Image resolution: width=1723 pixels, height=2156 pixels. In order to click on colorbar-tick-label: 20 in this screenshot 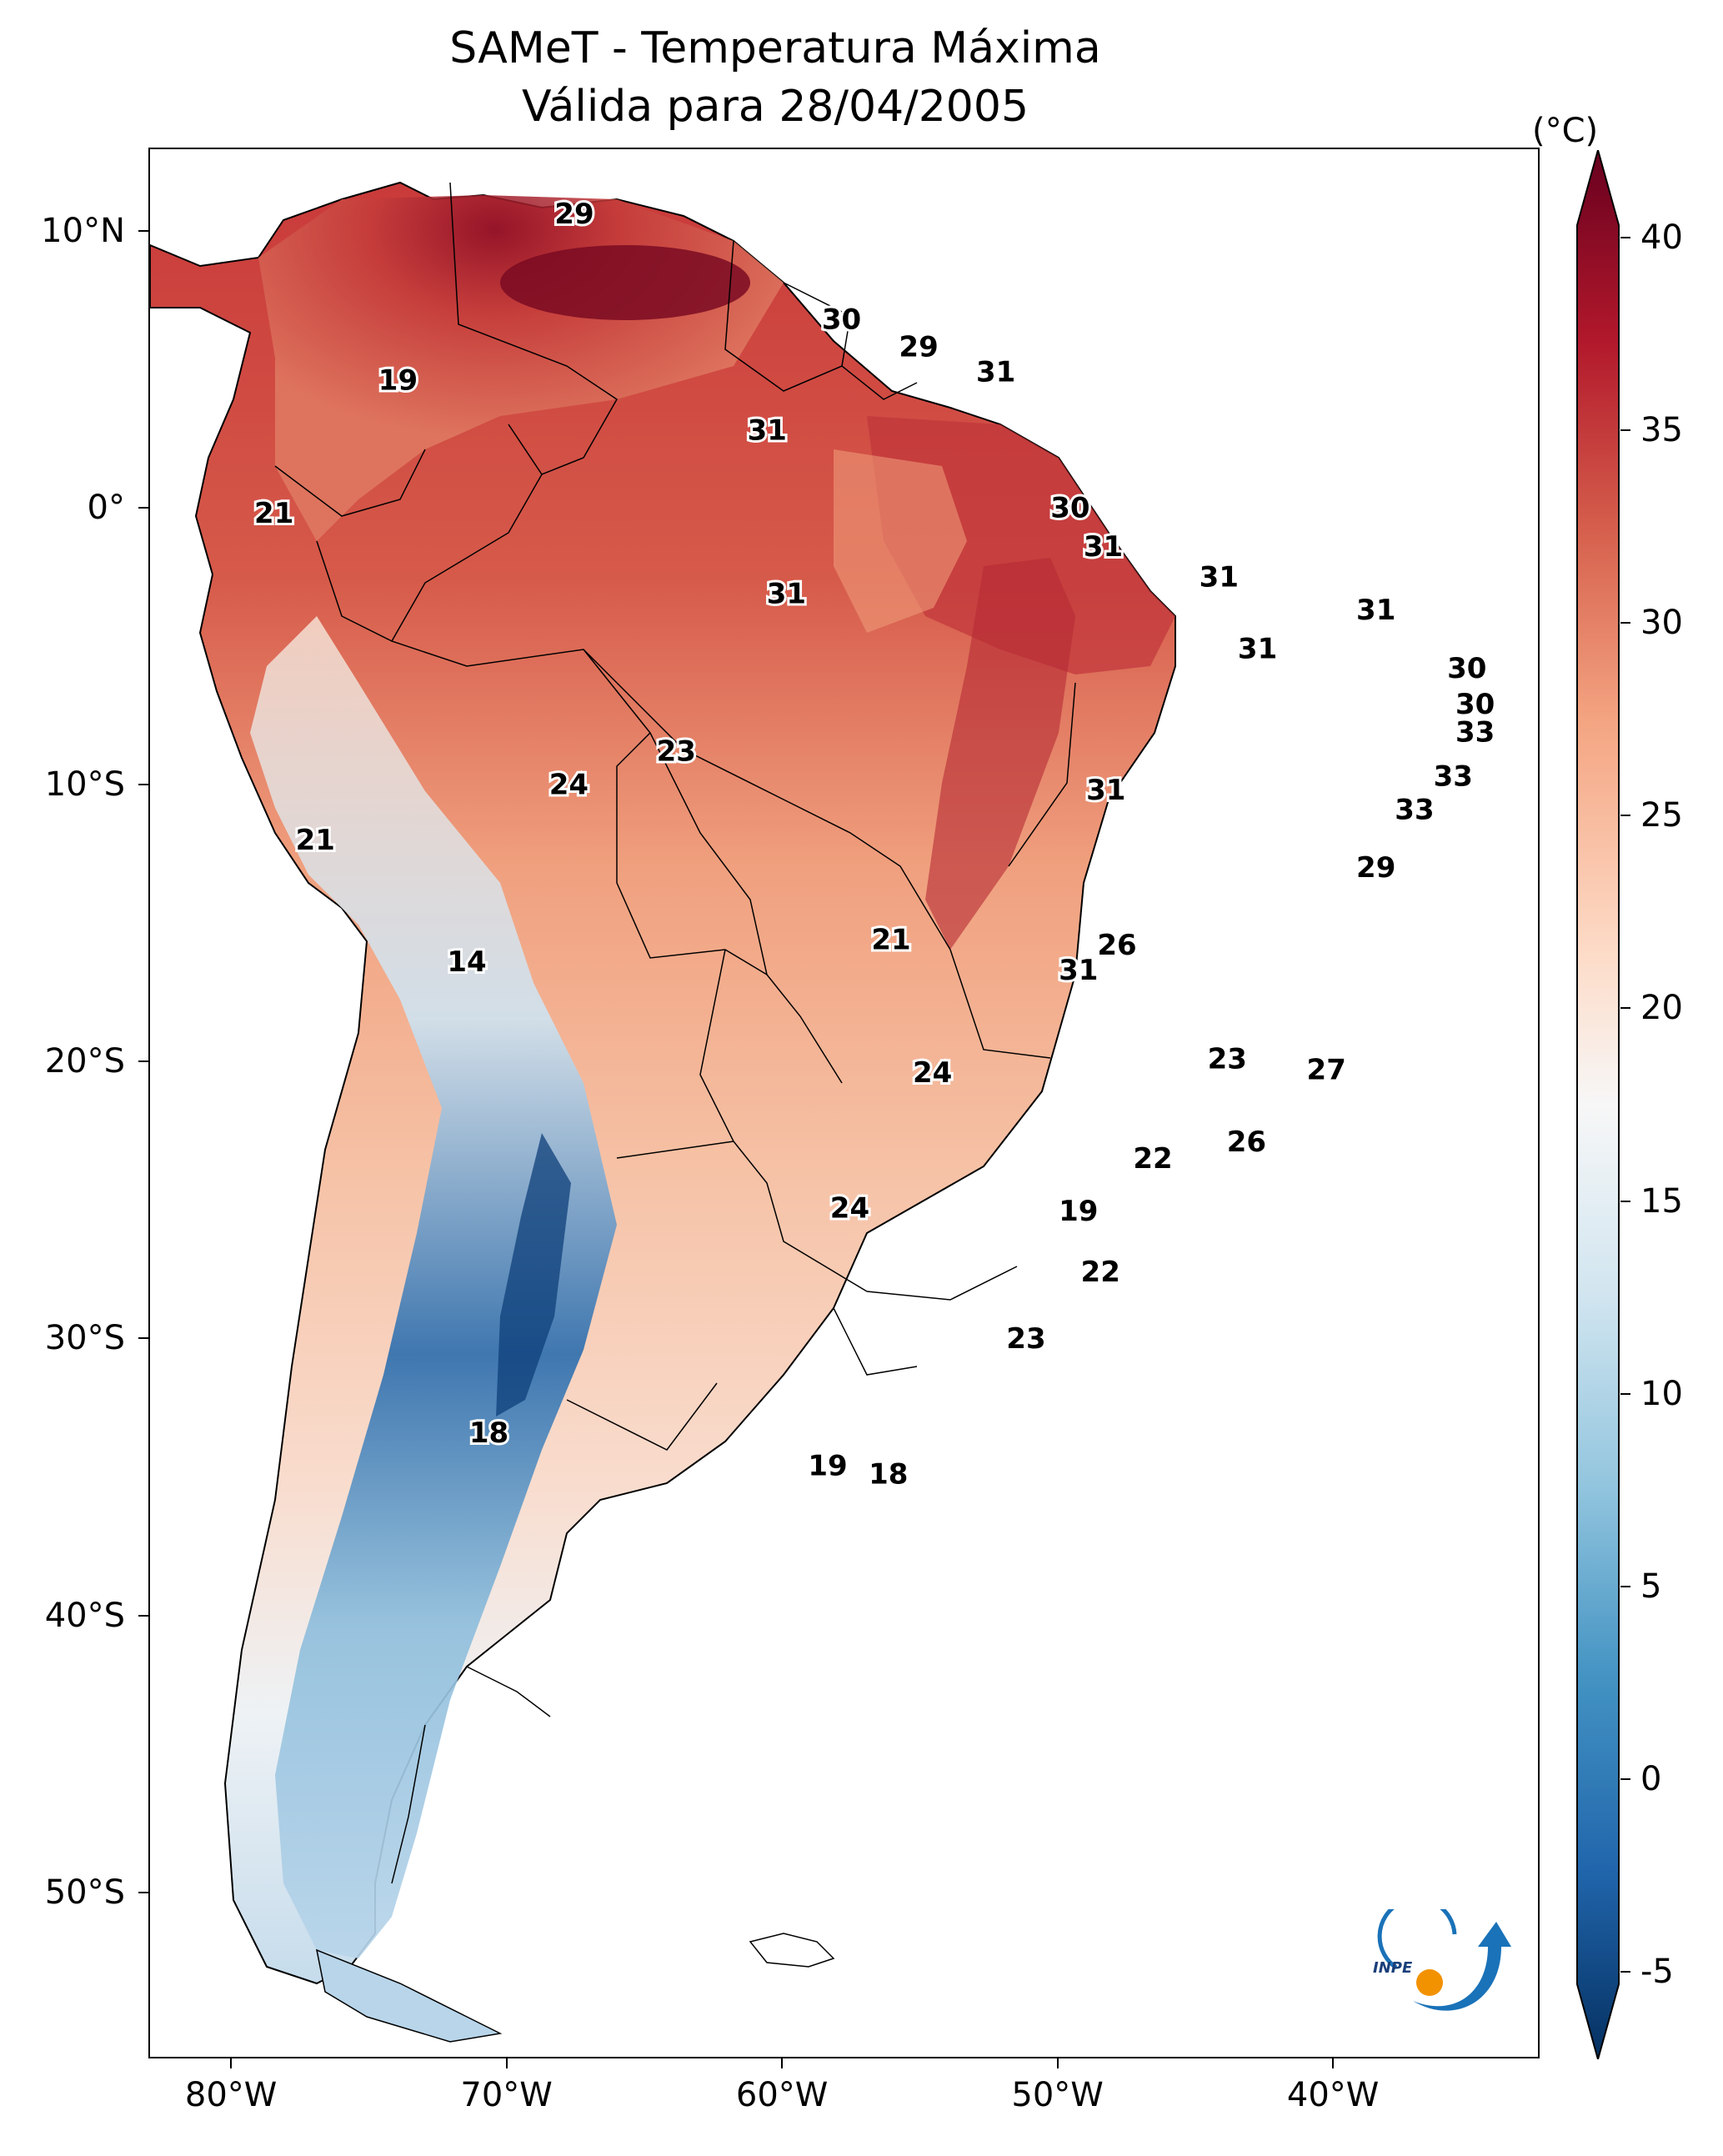, I will do `click(1661, 1008)`.